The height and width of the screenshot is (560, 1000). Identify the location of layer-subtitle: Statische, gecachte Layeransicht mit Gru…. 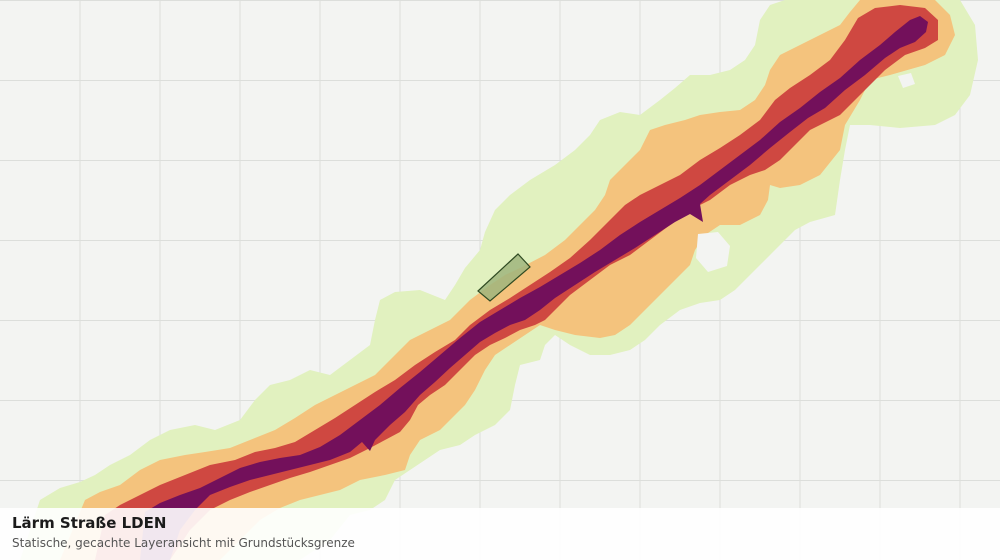
(183, 543).